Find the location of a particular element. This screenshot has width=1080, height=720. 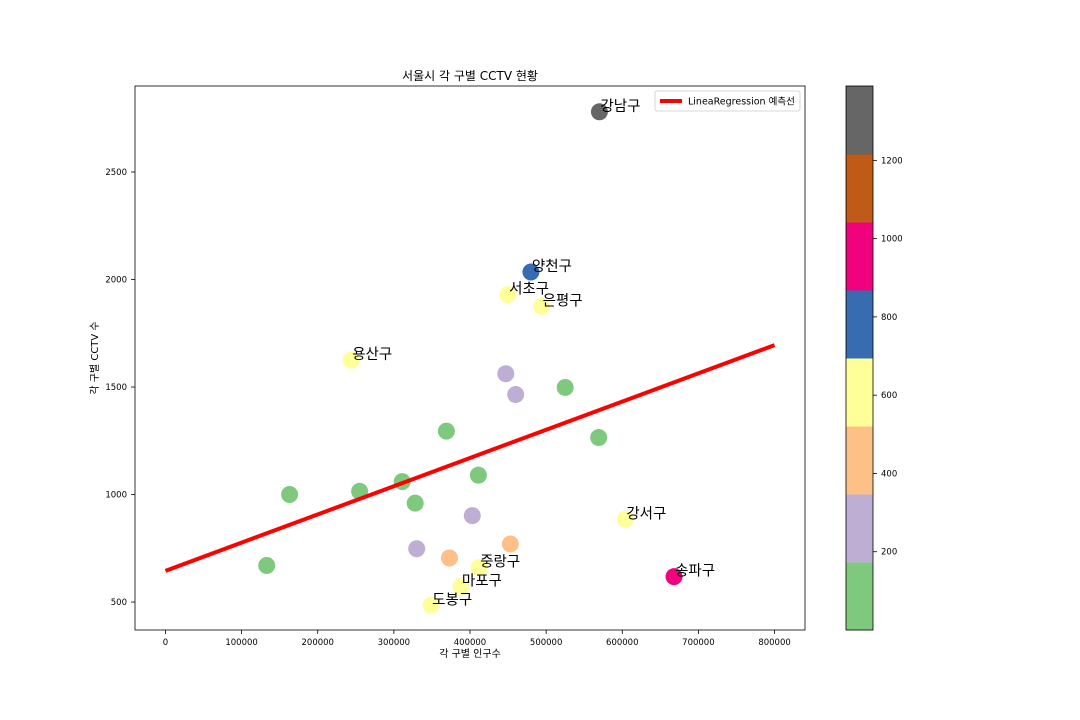

colorbar-tick-label: 600 is located at coordinates (889, 396).